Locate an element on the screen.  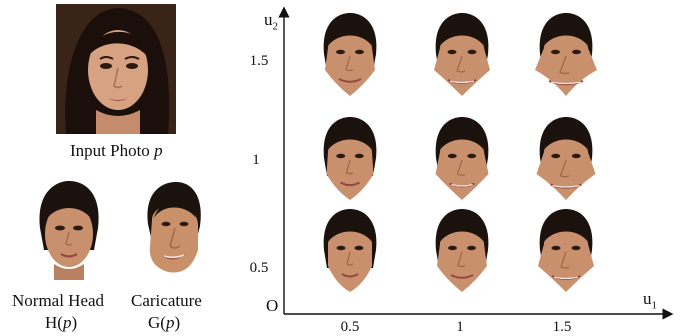
grid-head-r3-c1 is located at coordinates (350, 250).